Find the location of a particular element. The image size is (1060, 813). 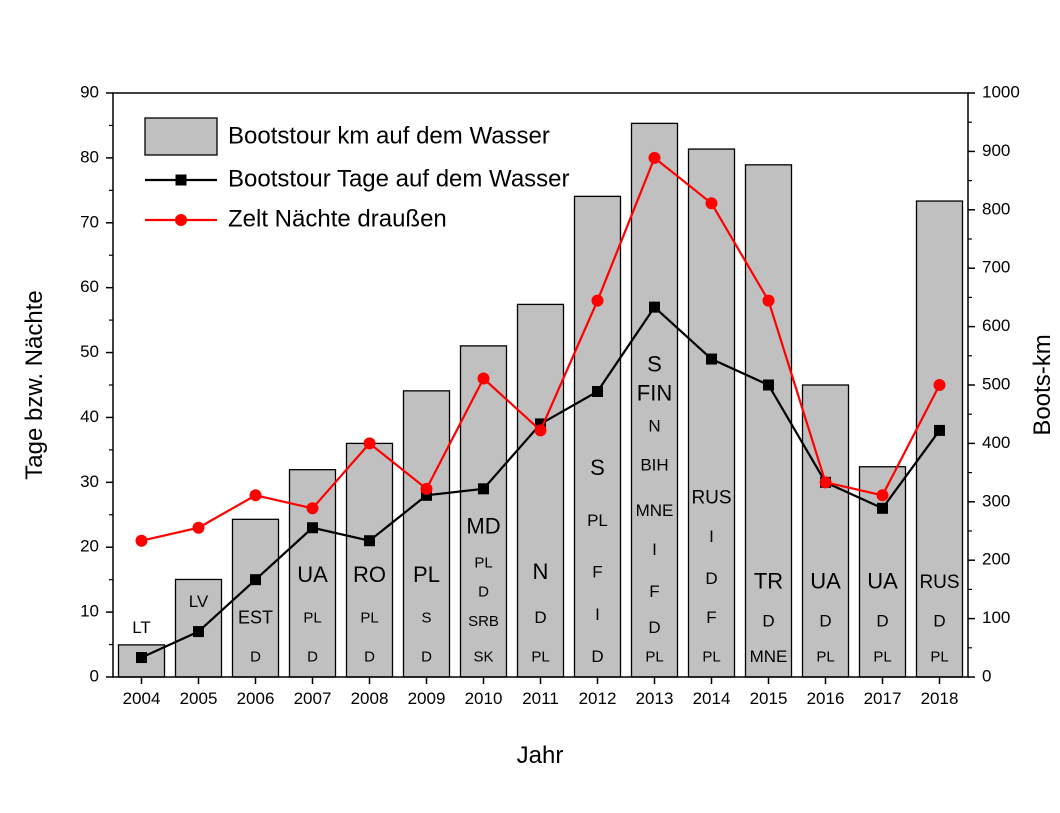

x-tick-label: 2004 is located at coordinates (142, 698).